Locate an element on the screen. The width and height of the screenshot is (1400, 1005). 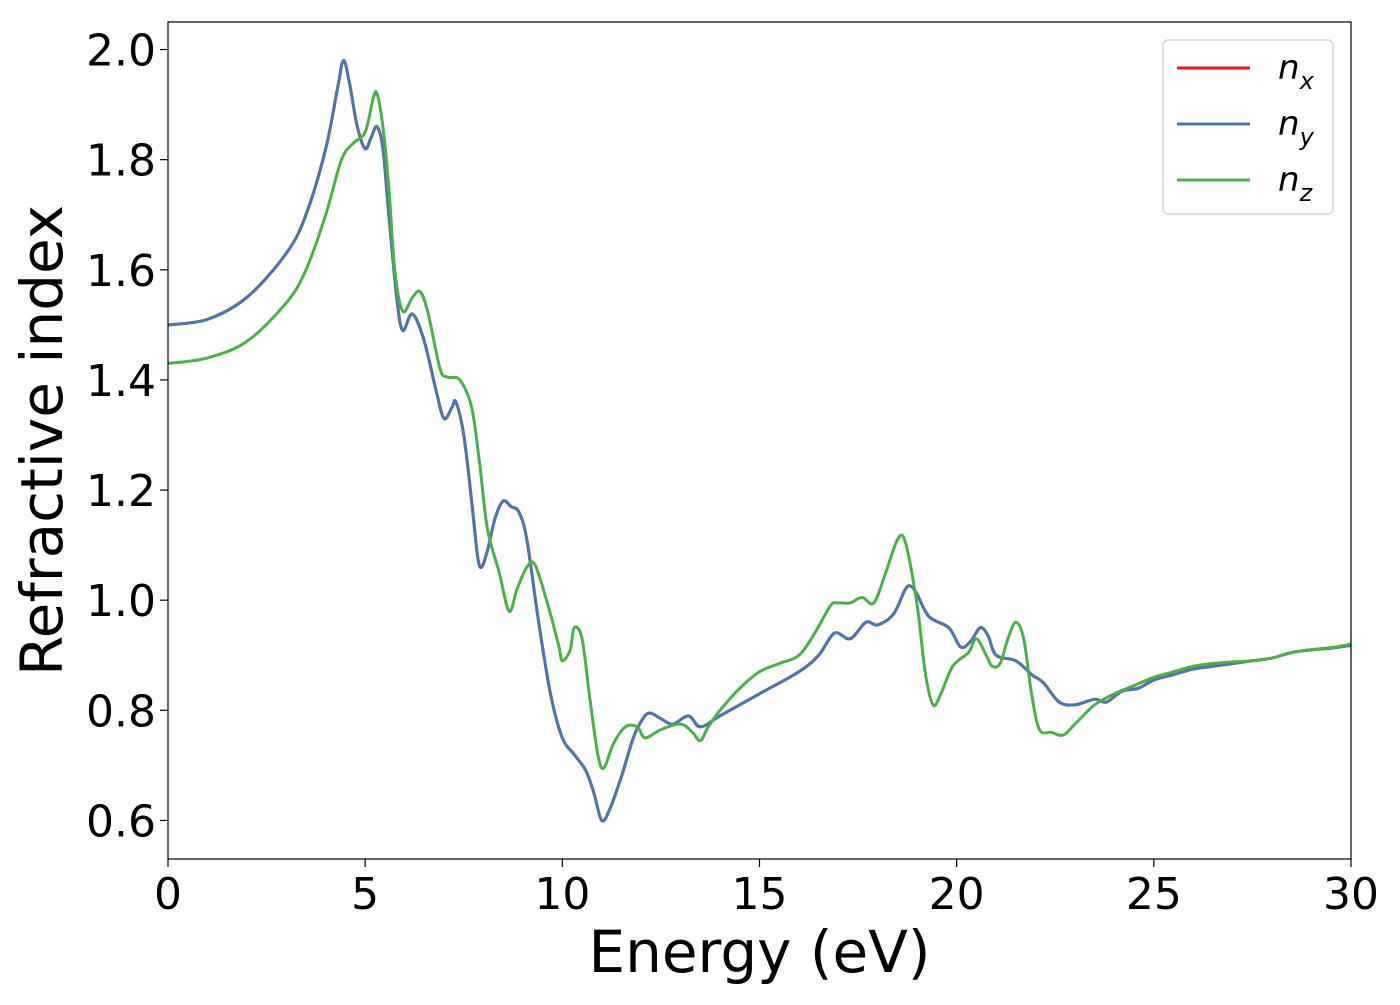
x-tick-label: 25 is located at coordinates (1154, 894).